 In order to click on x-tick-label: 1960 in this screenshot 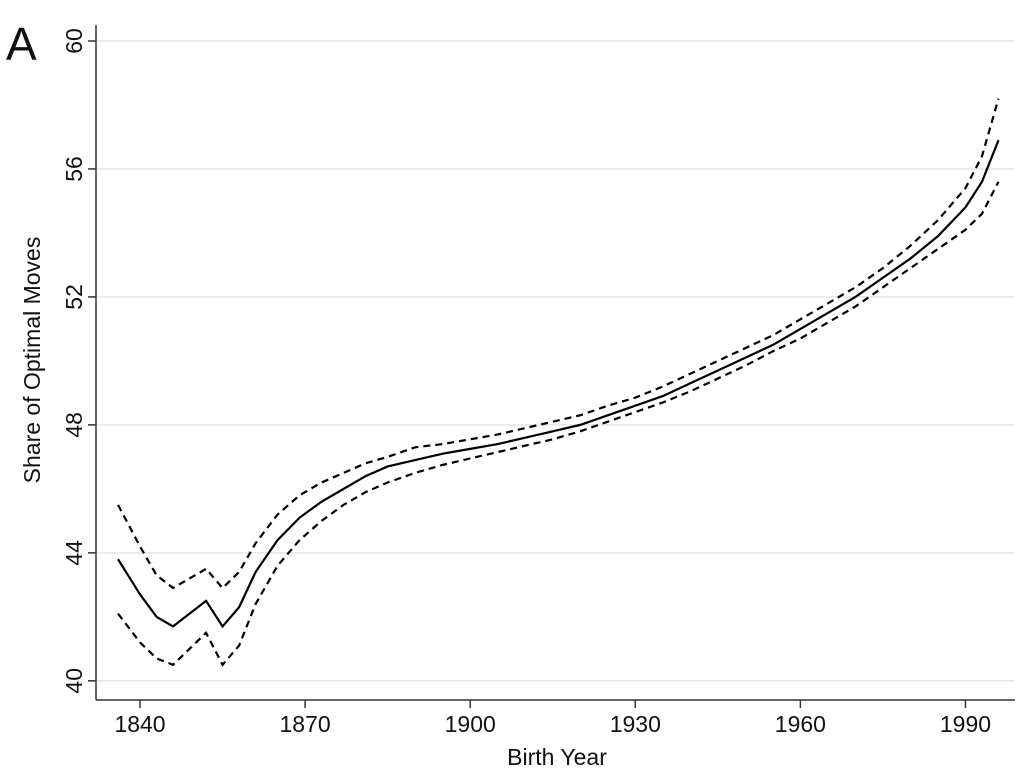, I will do `click(800, 724)`.